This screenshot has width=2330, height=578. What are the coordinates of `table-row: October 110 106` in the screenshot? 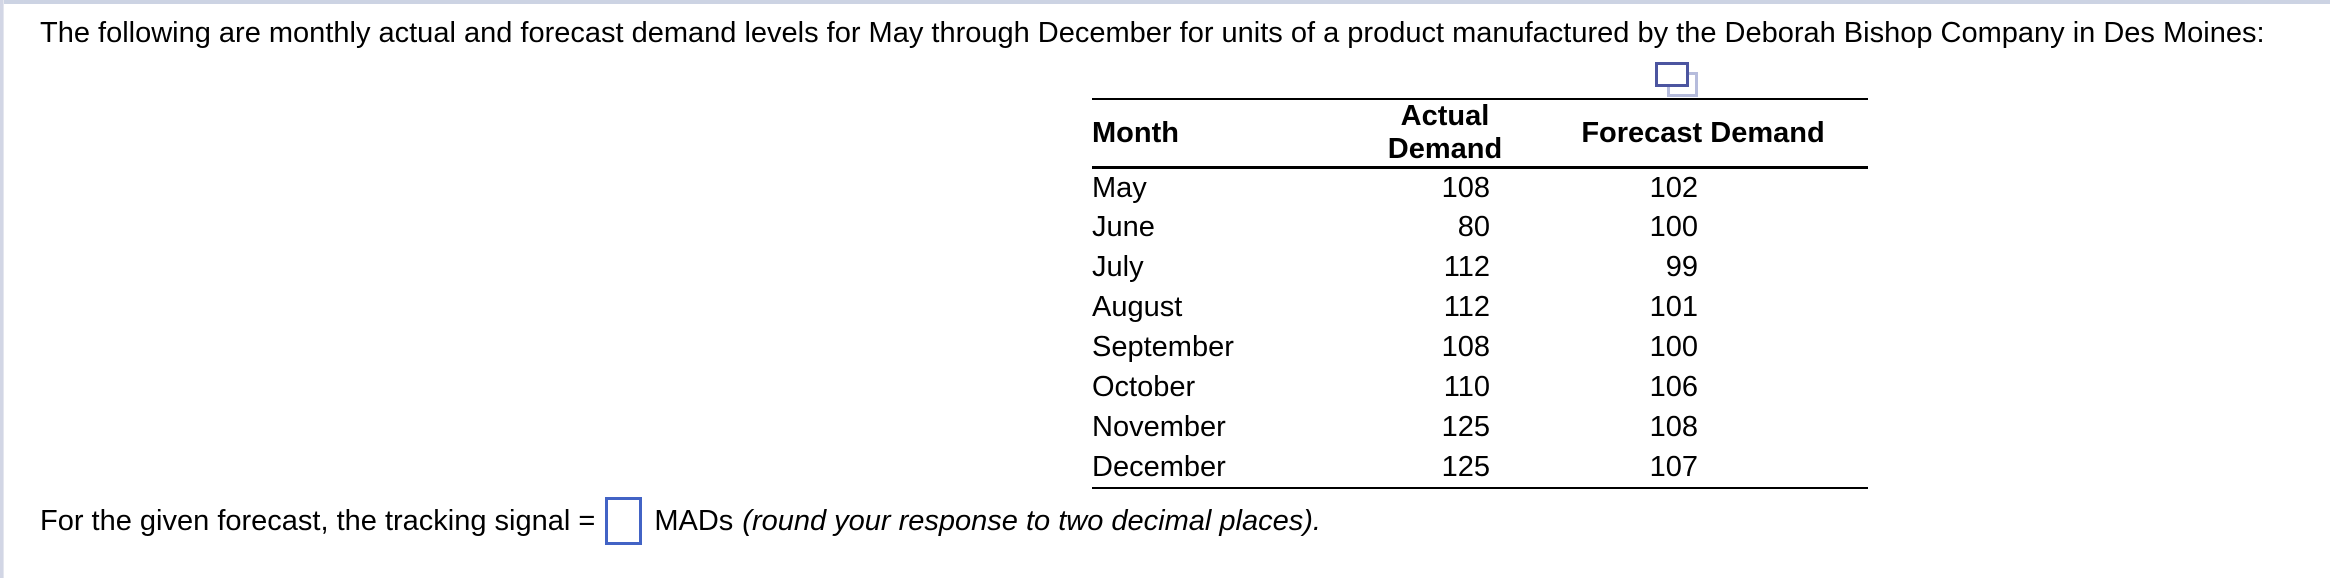 It's located at (1480, 388).